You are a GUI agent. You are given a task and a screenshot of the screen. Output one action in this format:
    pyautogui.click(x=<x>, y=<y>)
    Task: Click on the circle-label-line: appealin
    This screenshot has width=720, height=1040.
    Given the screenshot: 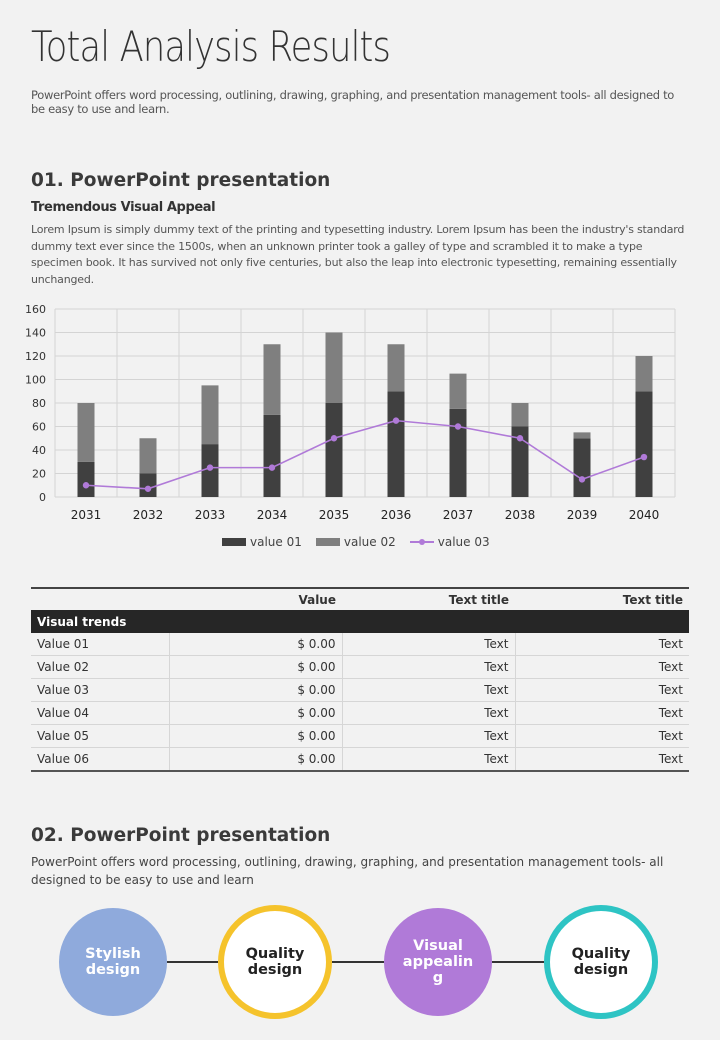 What is the action you would take?
    pyautogui.click(x=438, y=962)
    